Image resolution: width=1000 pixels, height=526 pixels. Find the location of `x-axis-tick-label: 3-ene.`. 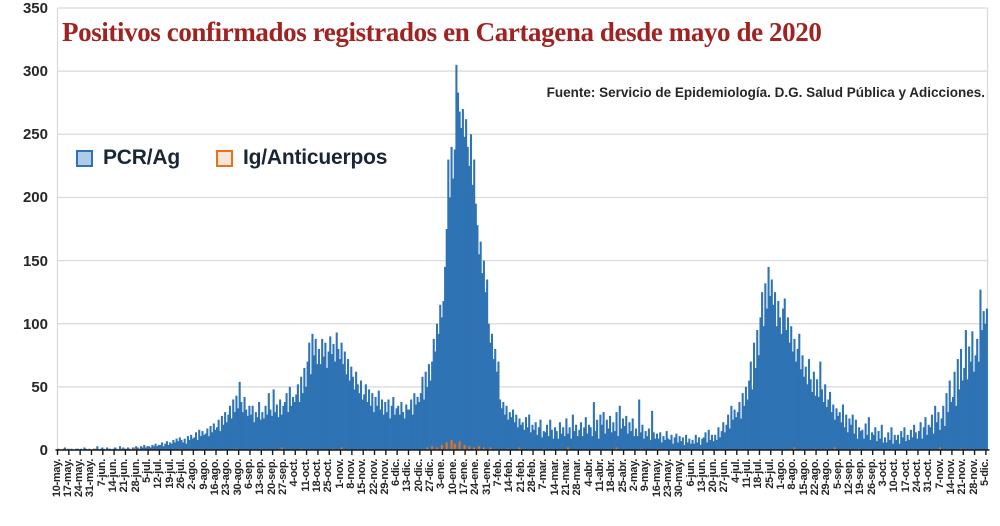

x-axis-tick-label: 3-ene. is located at coordinates (441, 474).